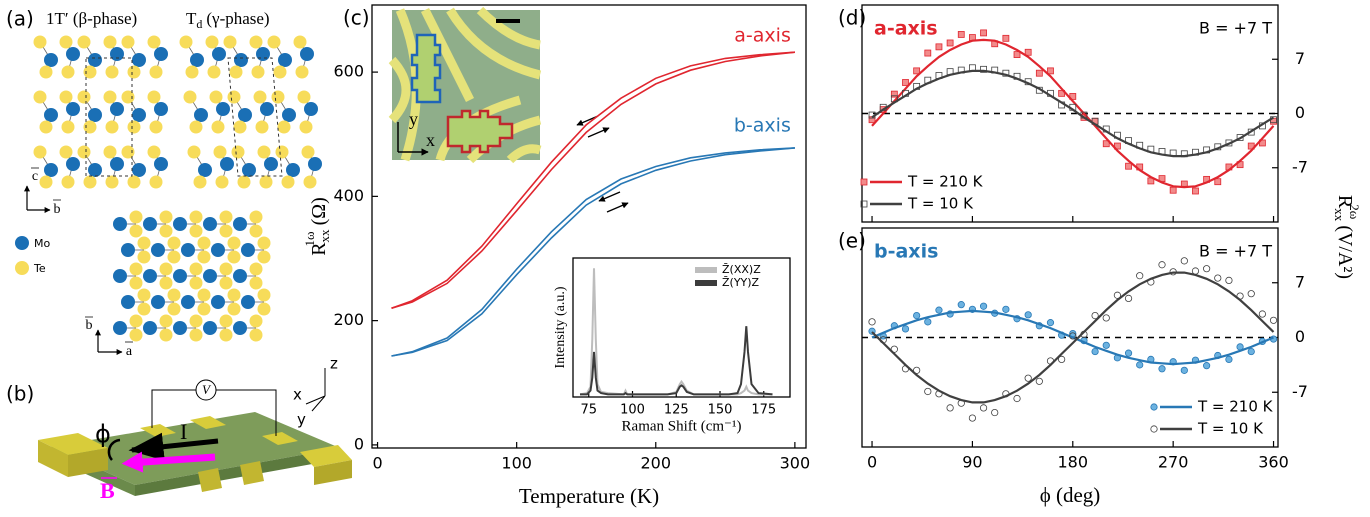 The width and height of the screenshot is (1370, 517). Describe the element at coordinates (465, 85) in the screenshot. I see `optical-image` at that location.